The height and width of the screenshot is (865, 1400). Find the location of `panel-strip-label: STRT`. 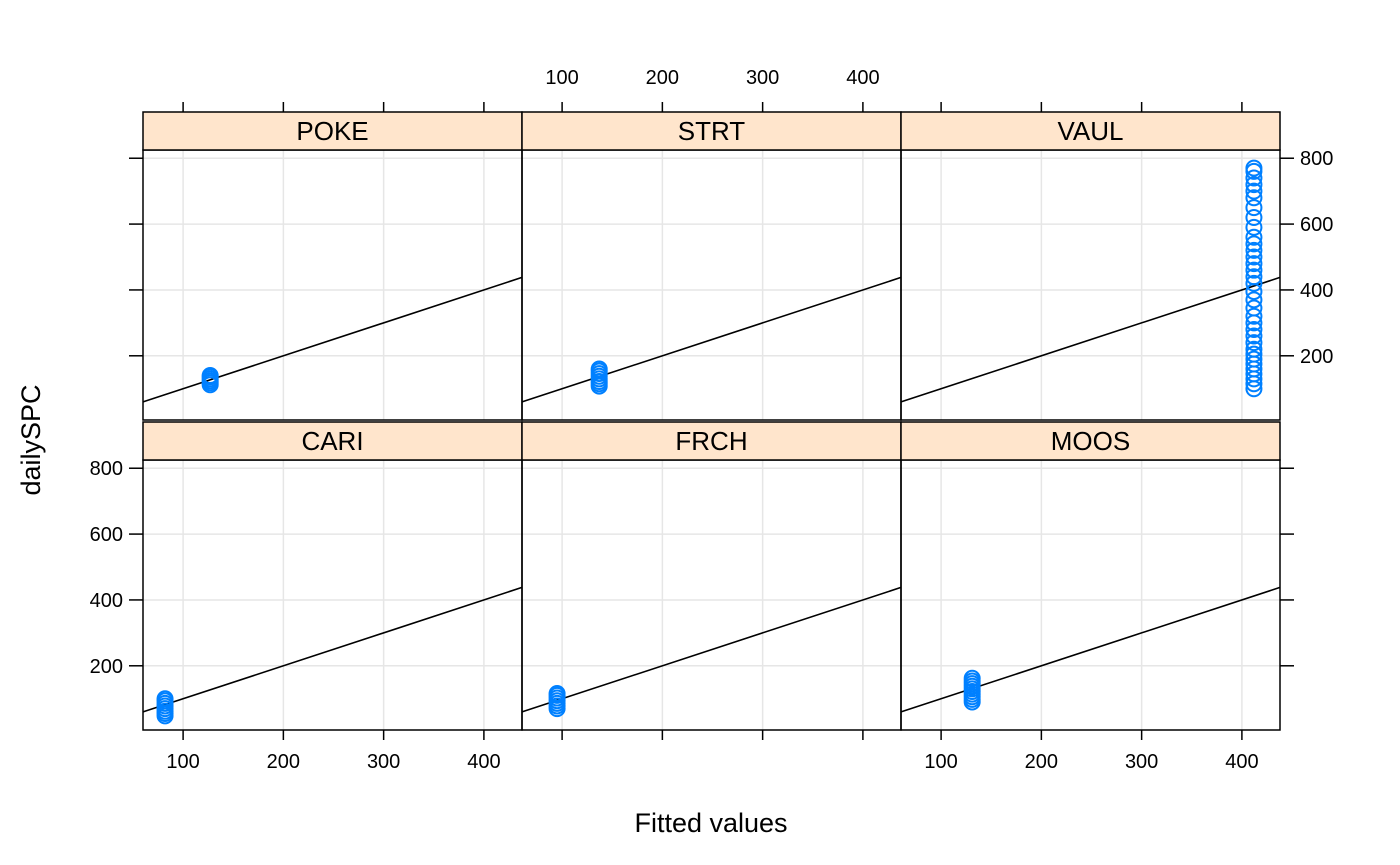

panel-strip-label: STRT is located at coordinates (712, 131).